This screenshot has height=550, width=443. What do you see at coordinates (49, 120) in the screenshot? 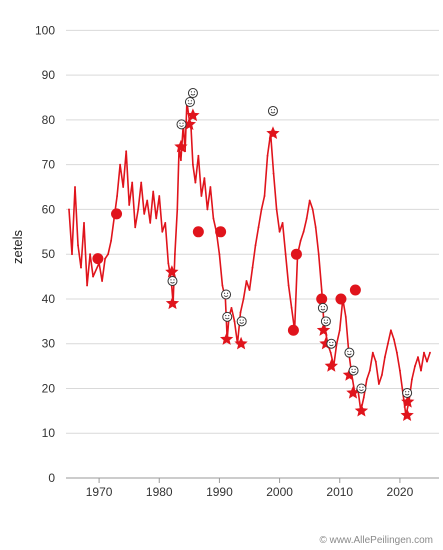
I see `y-tick-label: 80` at bounding box center [49, 120].